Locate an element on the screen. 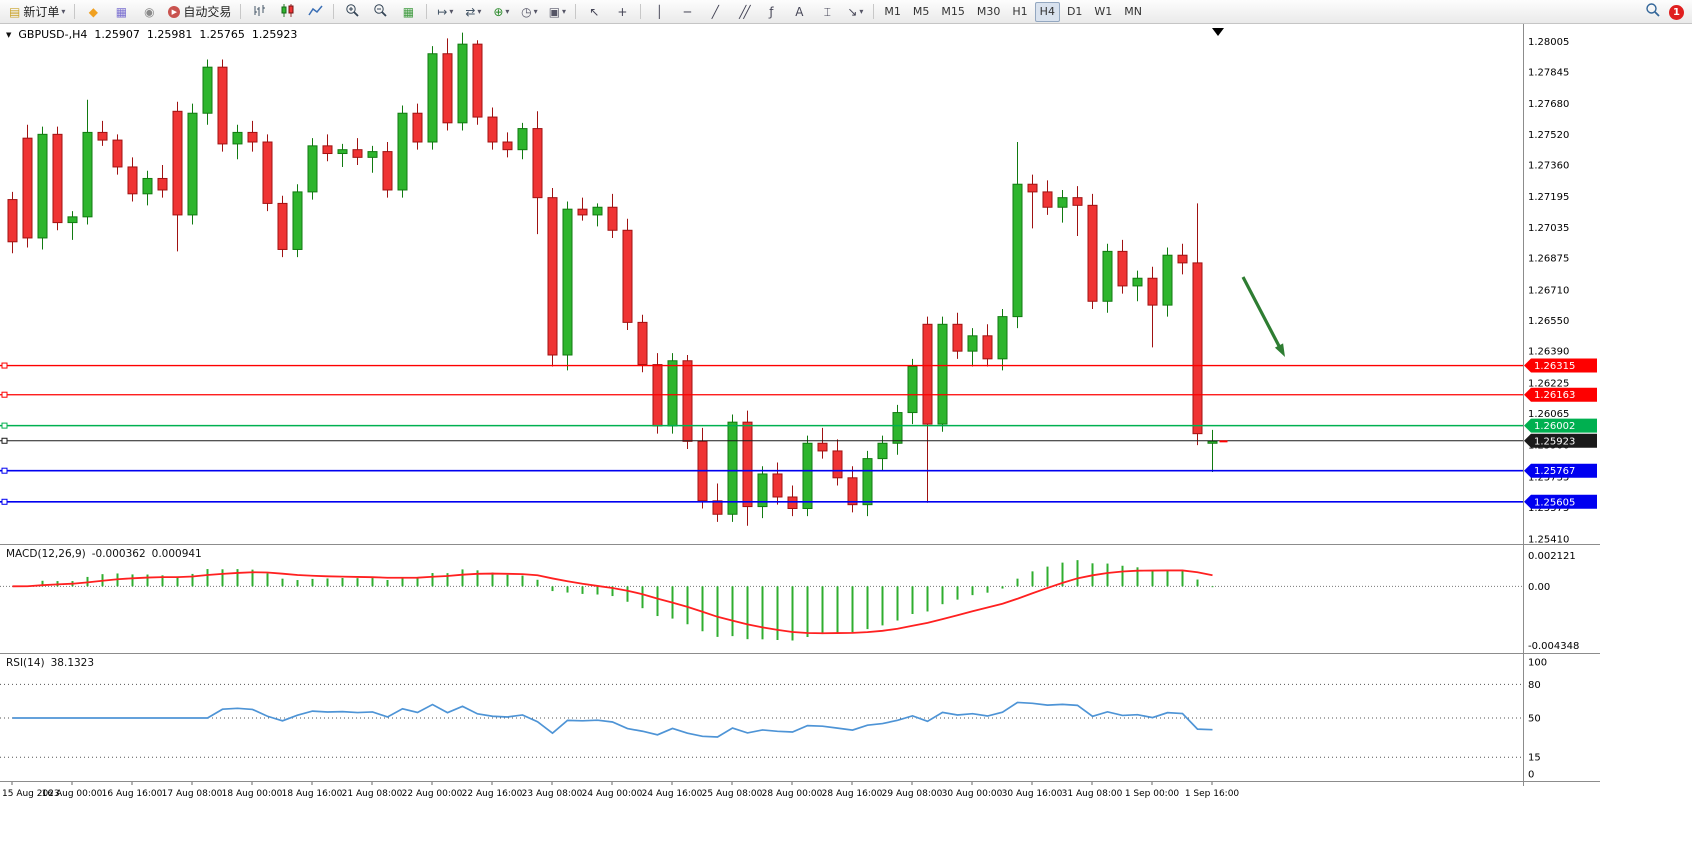 This screenshot has height=853, width=1692. timeframe-button-M1: M1 is located at coordinates (892, 11).